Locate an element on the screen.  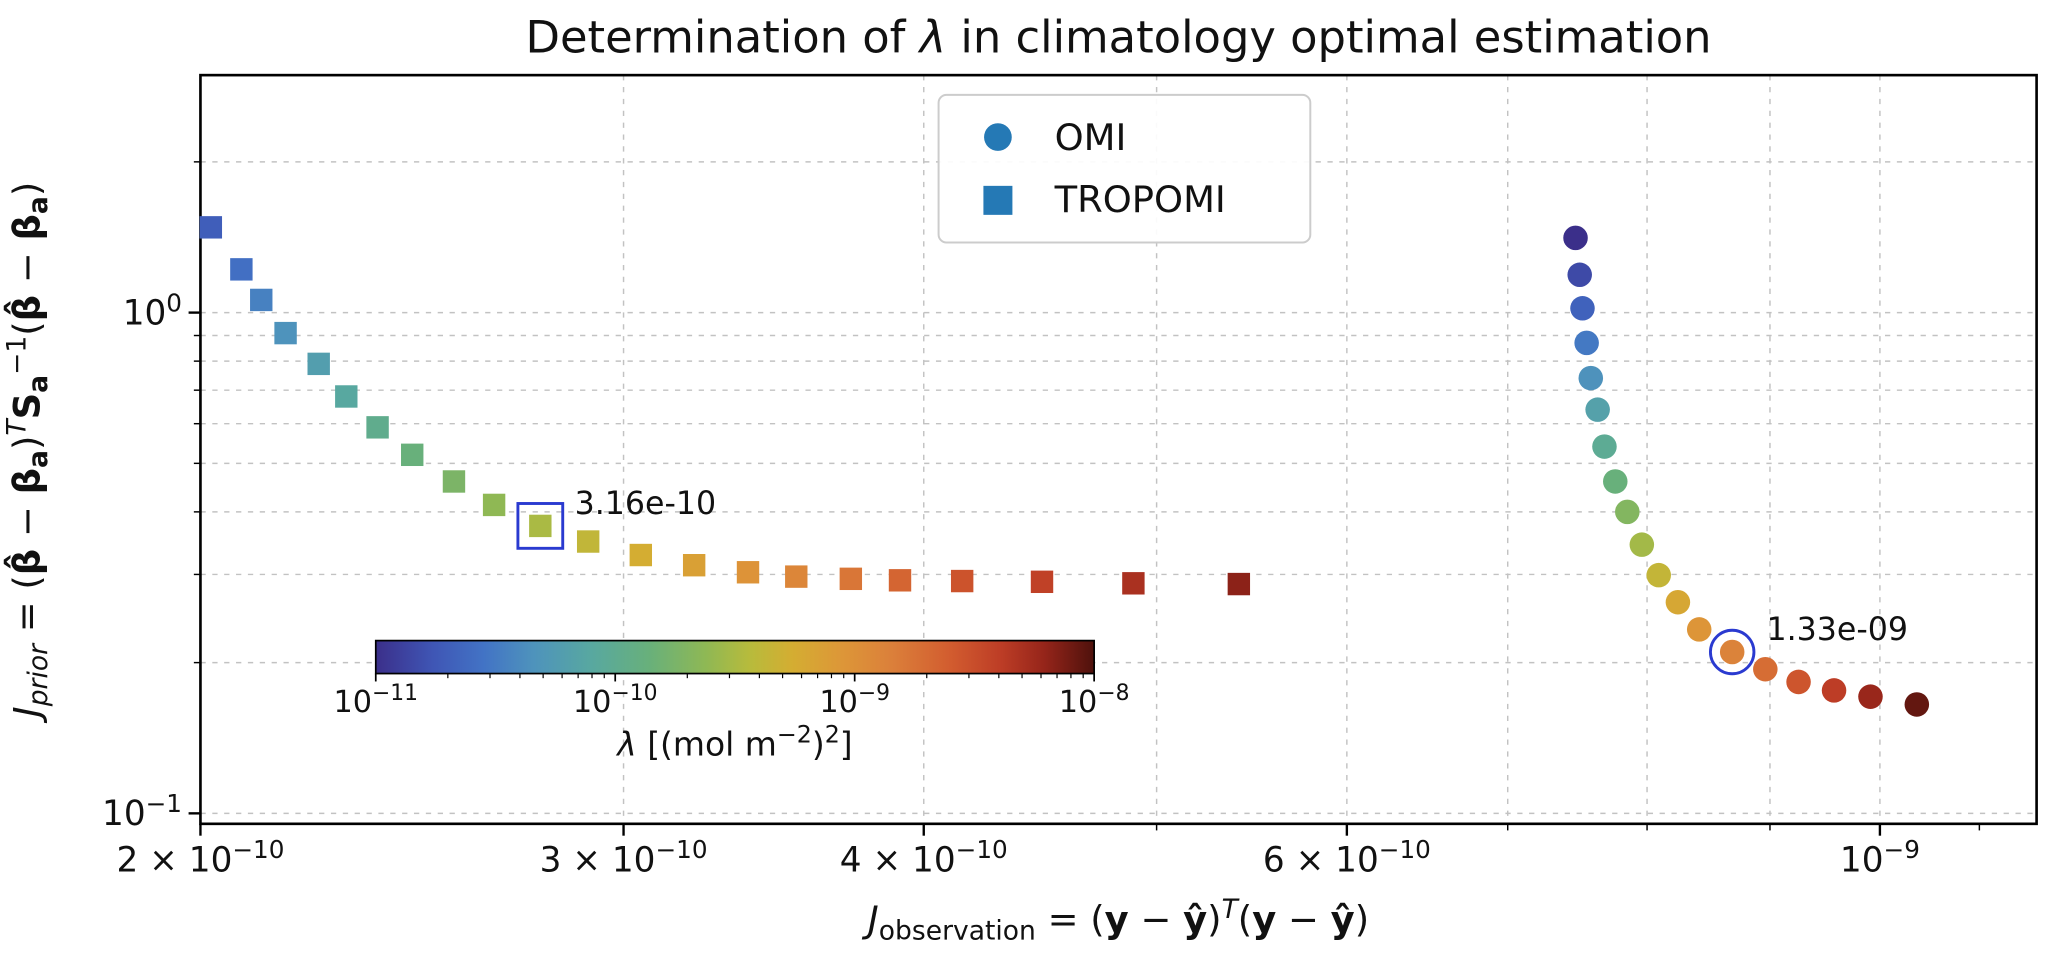
colorbar-label: λ [(mol m−2)2] is located at coordinates (733, 742).